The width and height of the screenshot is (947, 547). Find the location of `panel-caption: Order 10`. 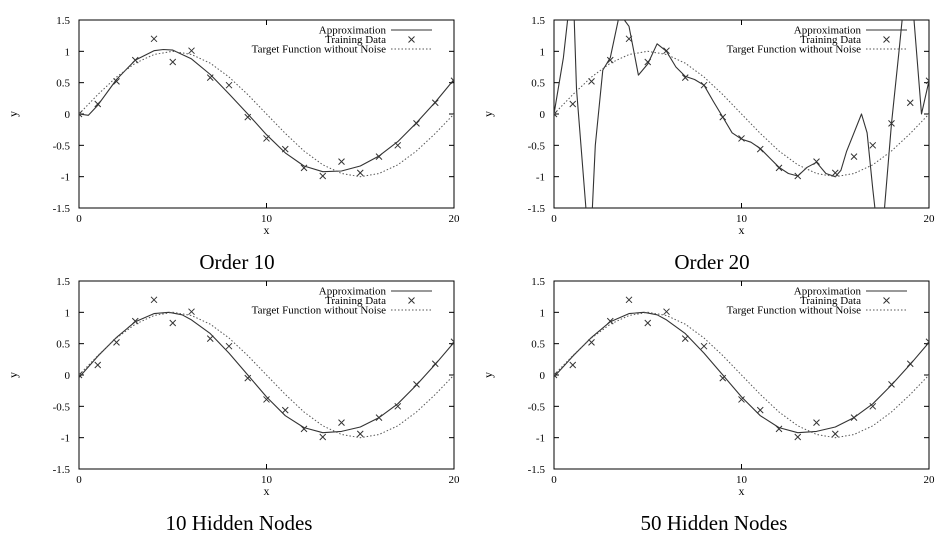

panel-caption: Order 10 is located at coordinates (236, 262).